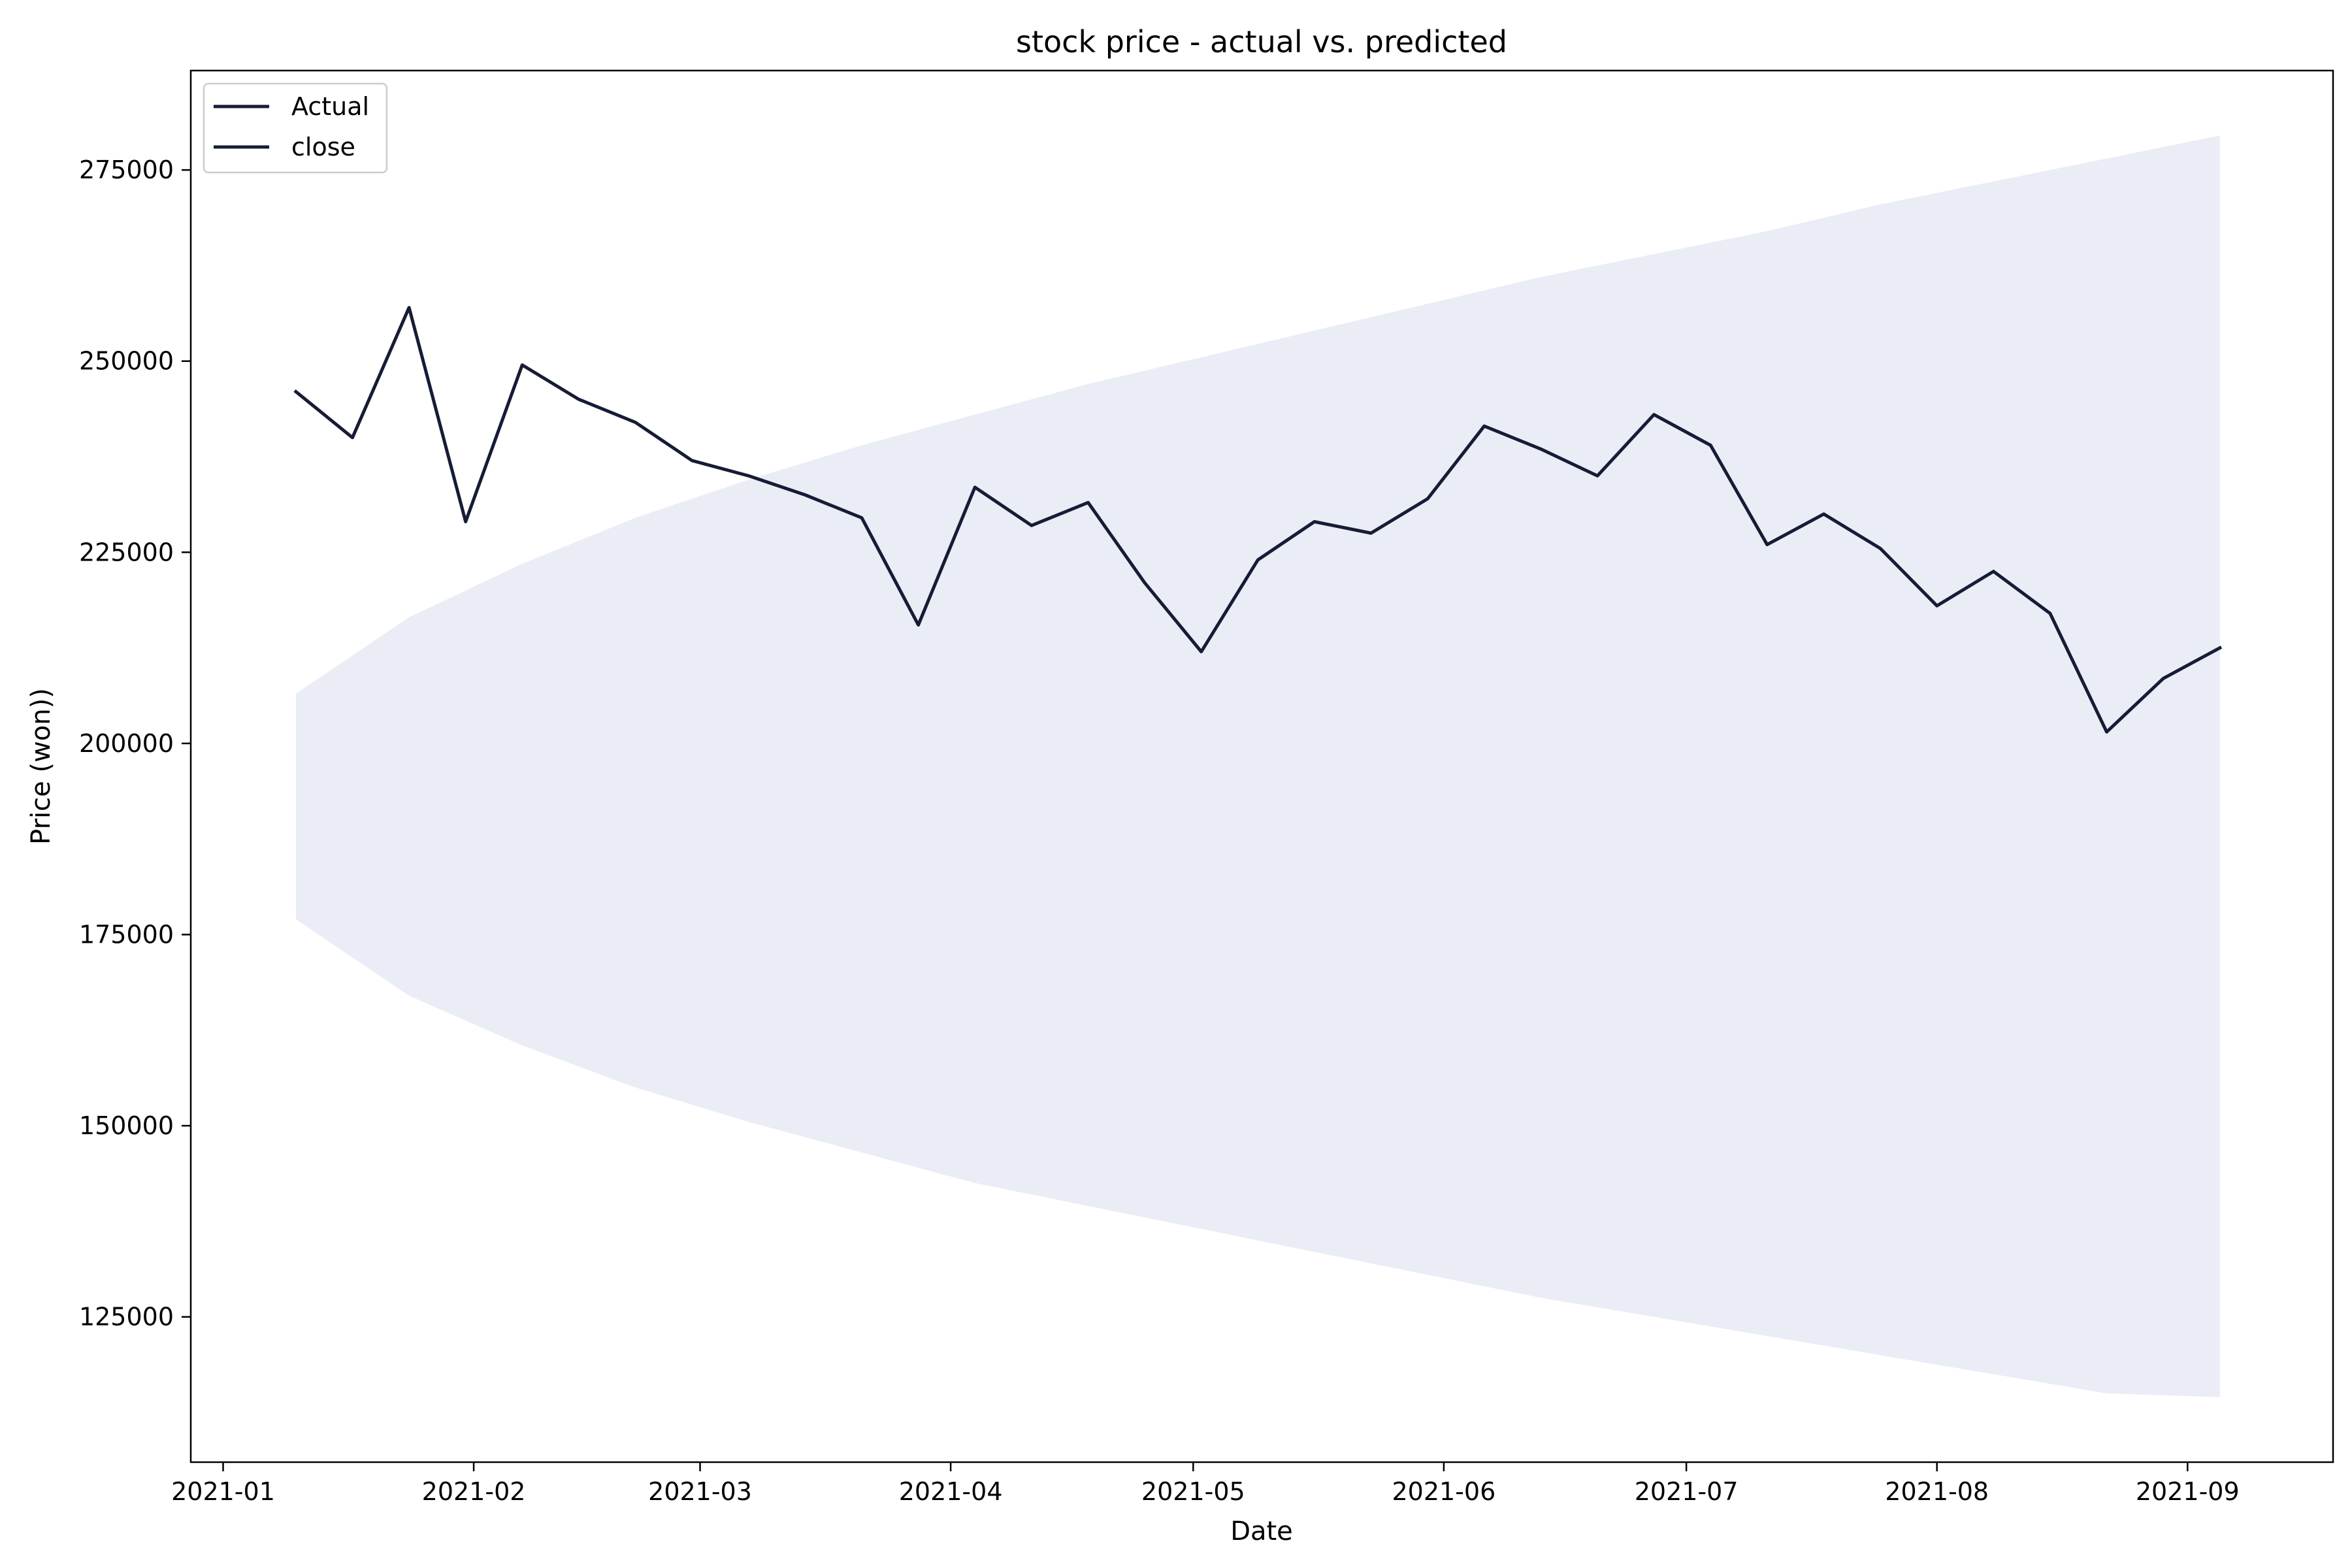 This screenshot has width=2352, height=1568. What do you see at coordinates (330, 106) in the screenshot?
I see `legend-label-actual: Actual` at bounding box center [330, 106].